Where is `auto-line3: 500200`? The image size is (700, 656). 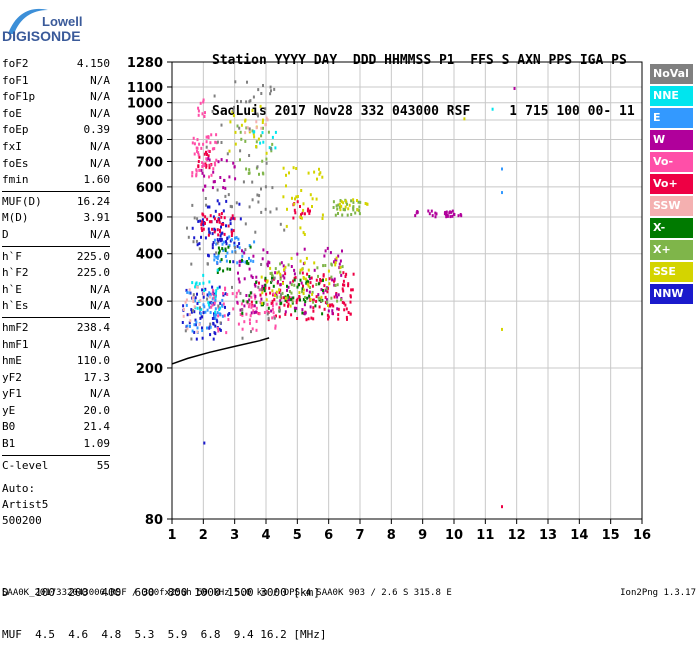 auto-line3: 500200 is located at coordinates (22, 520).